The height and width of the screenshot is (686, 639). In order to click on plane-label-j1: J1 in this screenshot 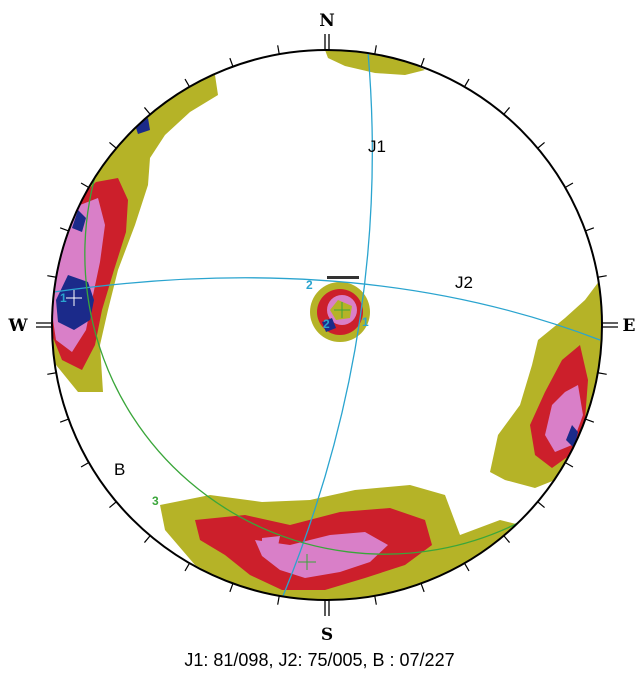, I will do `click(377, 146)`.